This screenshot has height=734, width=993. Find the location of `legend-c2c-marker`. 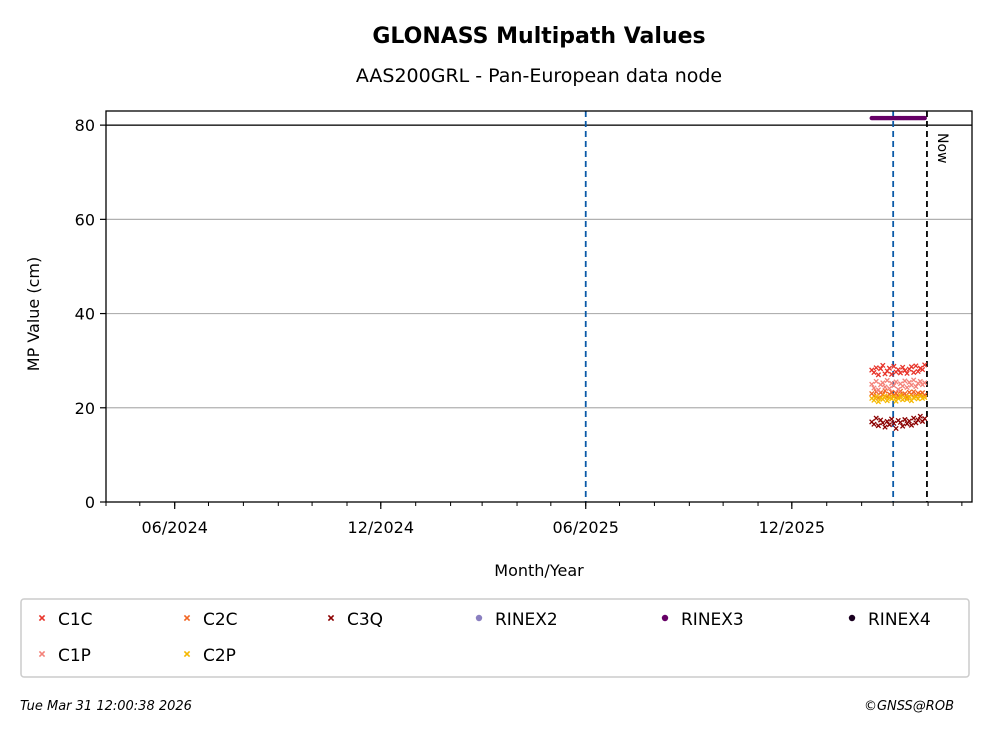

legend-c2c-marker is located at coordinates (187, 618).